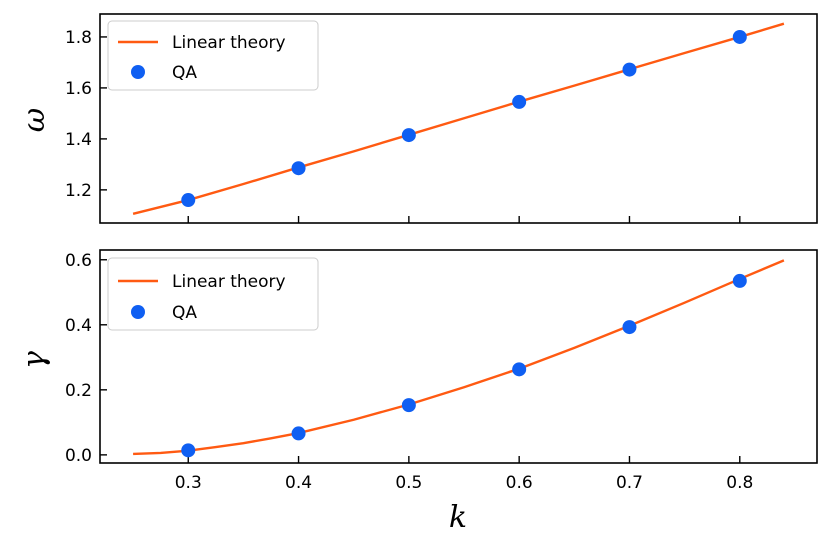 The width and height of the screenshot is (830, 551). Describe the element at coordinates (86, 358) in the screenshot. I see `bottom-y-ticks: 0.0 0.2 0.4 0.6` at that location.